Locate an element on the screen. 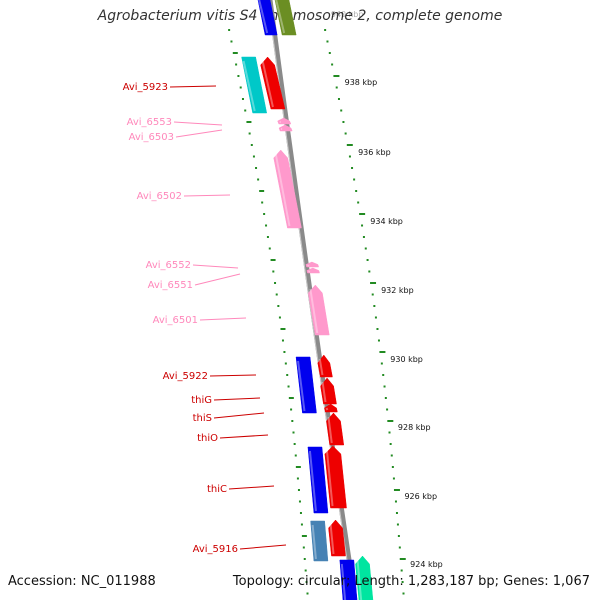 This screenshot has width=600, height=600. gene-label: thiS is located at coordinates (202, 418).